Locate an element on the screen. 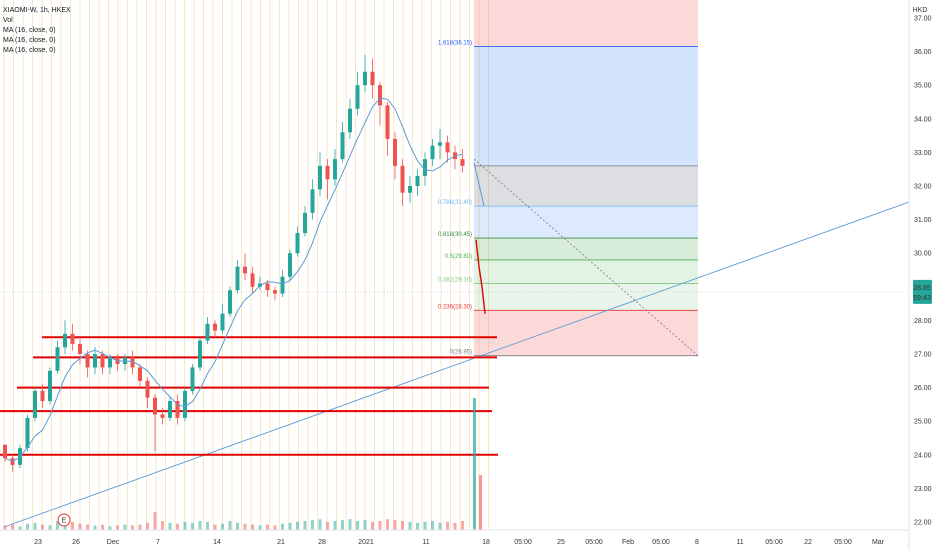 The image size is (932, 550). earnings-marker-label: E is located at coordinates (64, 521).